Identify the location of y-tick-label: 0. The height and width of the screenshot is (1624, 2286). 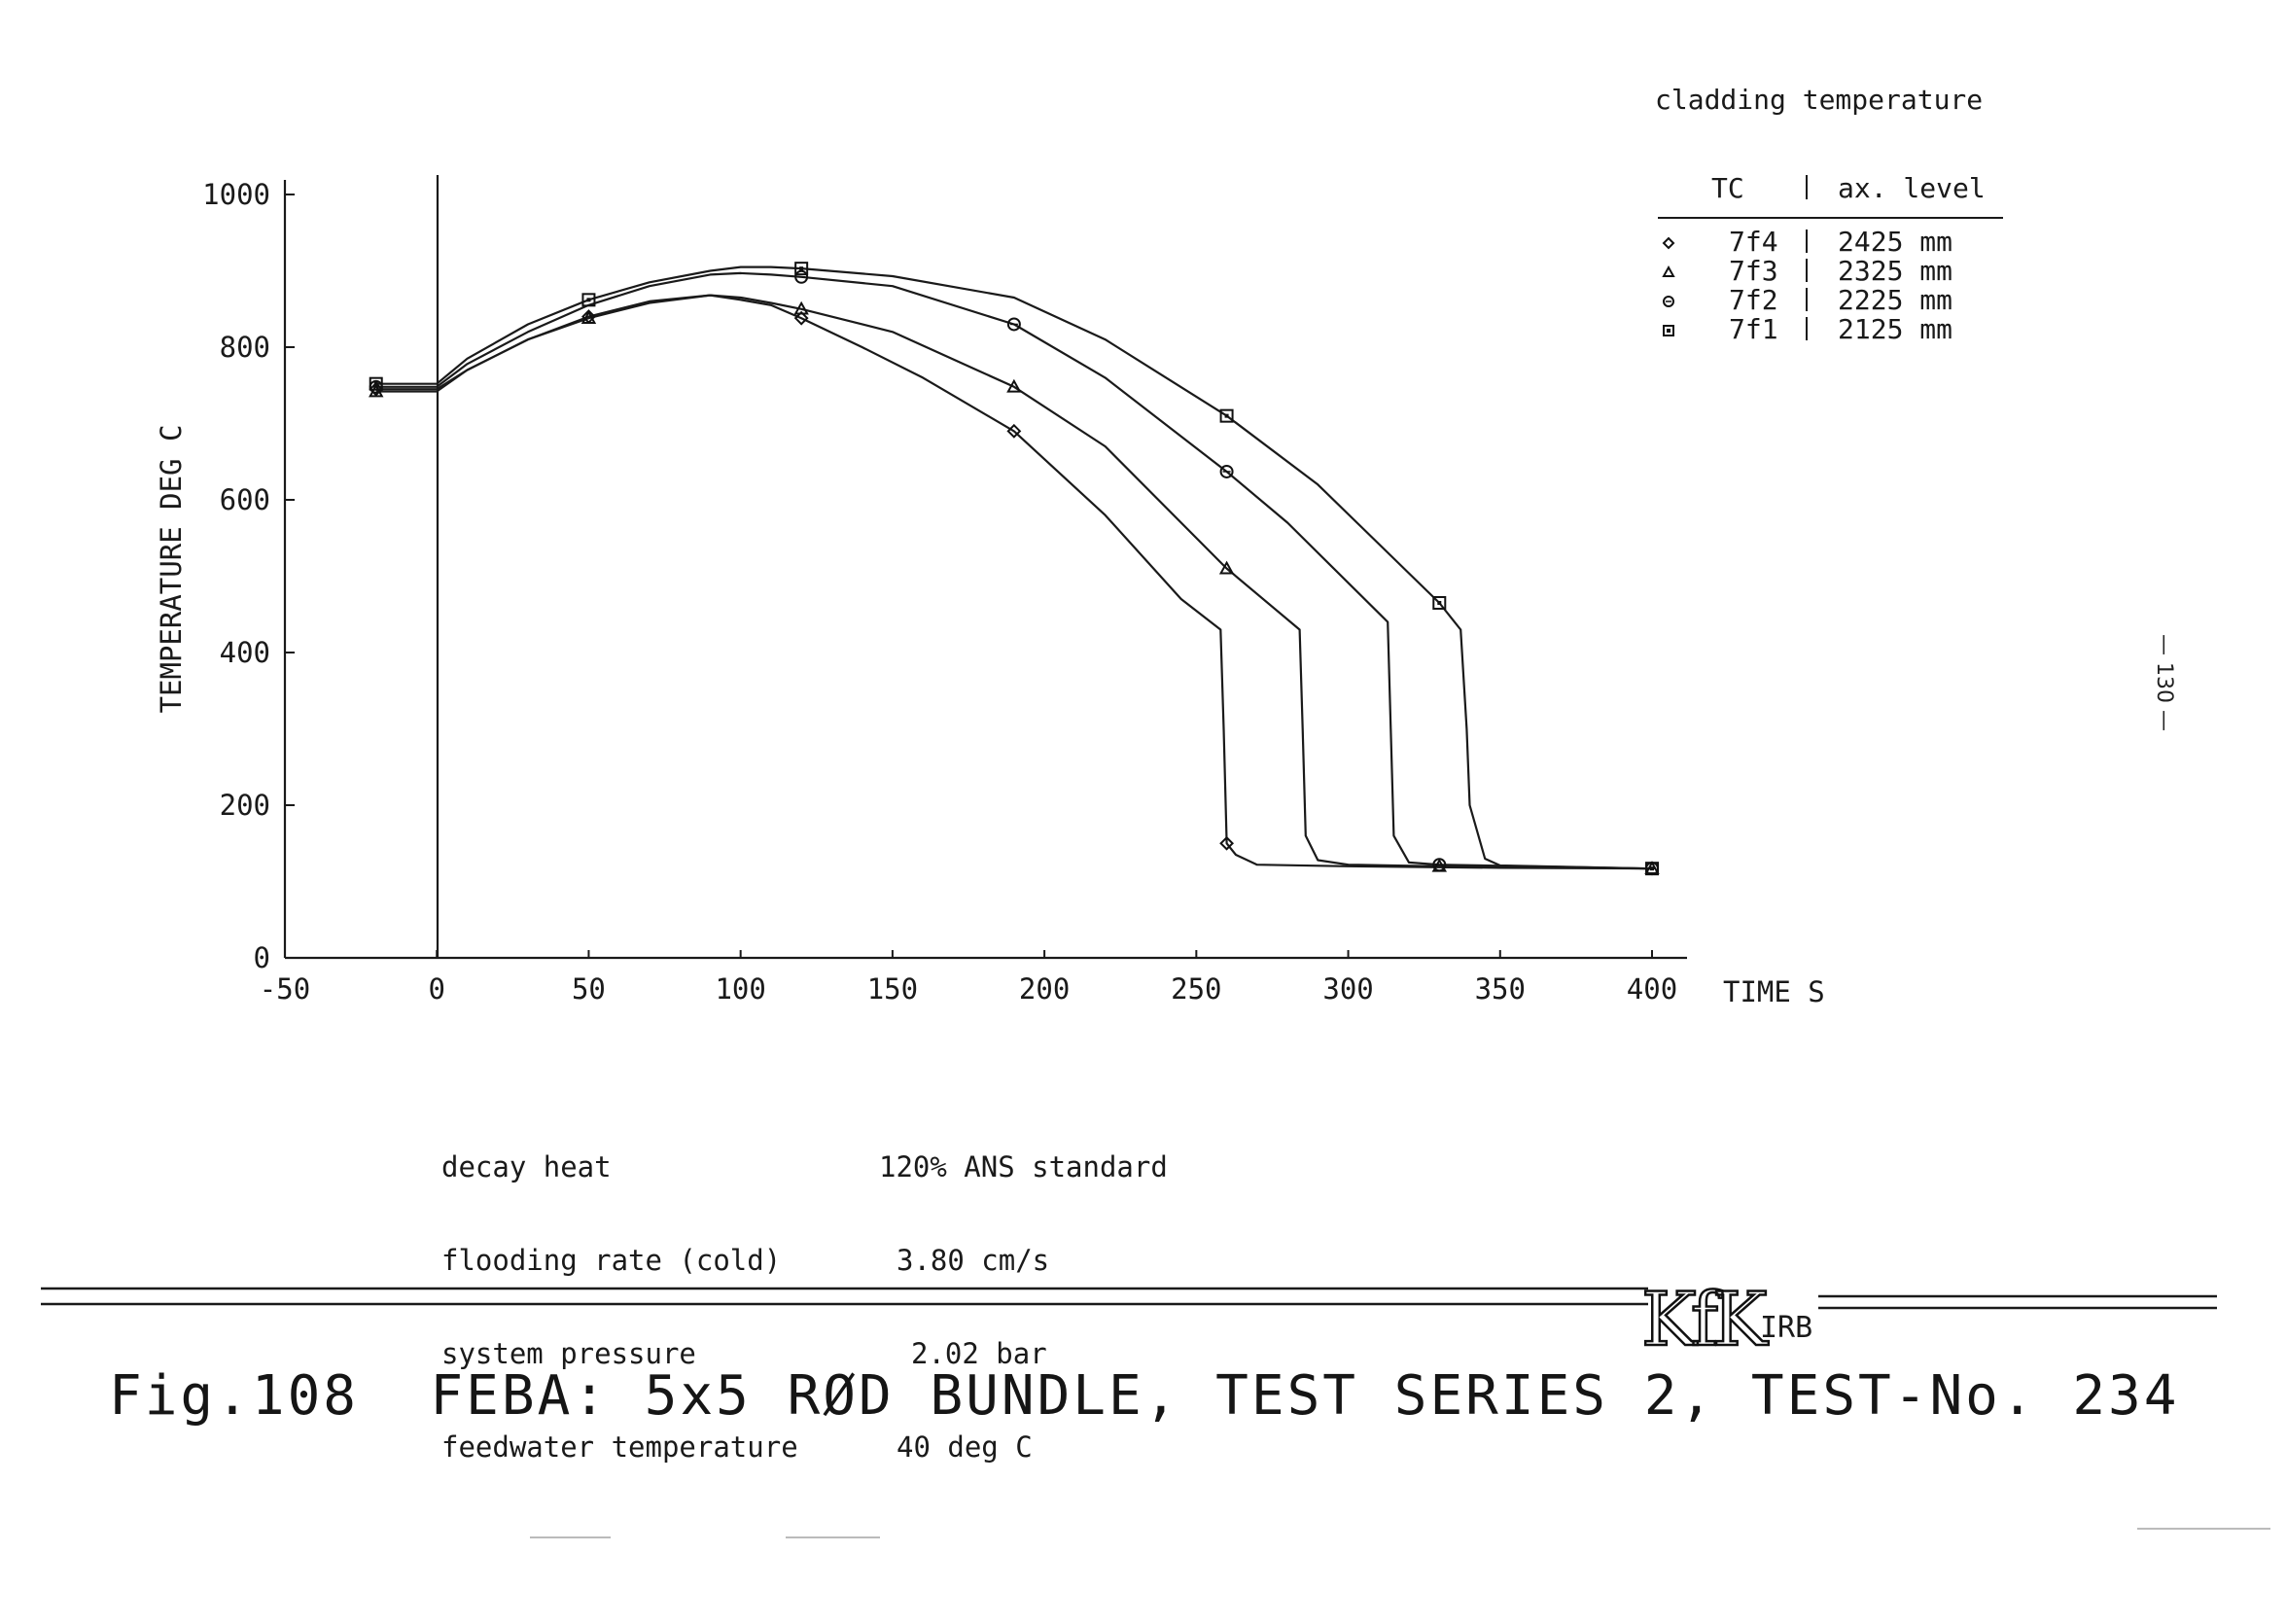
(262, 957).